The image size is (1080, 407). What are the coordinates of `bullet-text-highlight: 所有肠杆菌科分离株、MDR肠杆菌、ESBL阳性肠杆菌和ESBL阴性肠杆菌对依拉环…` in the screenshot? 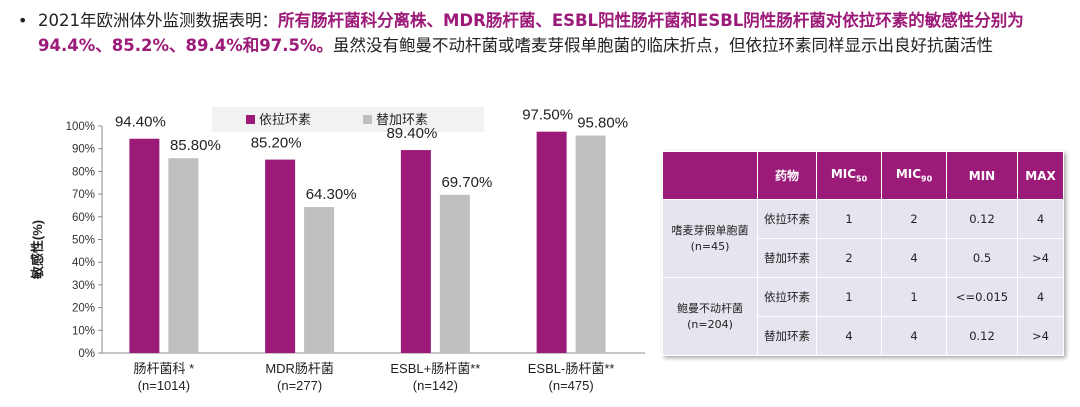 It's located at (531, 33).